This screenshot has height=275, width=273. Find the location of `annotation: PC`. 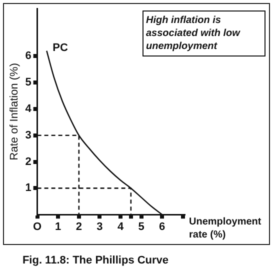

annotation: PC is located at coordinates (60, 48).